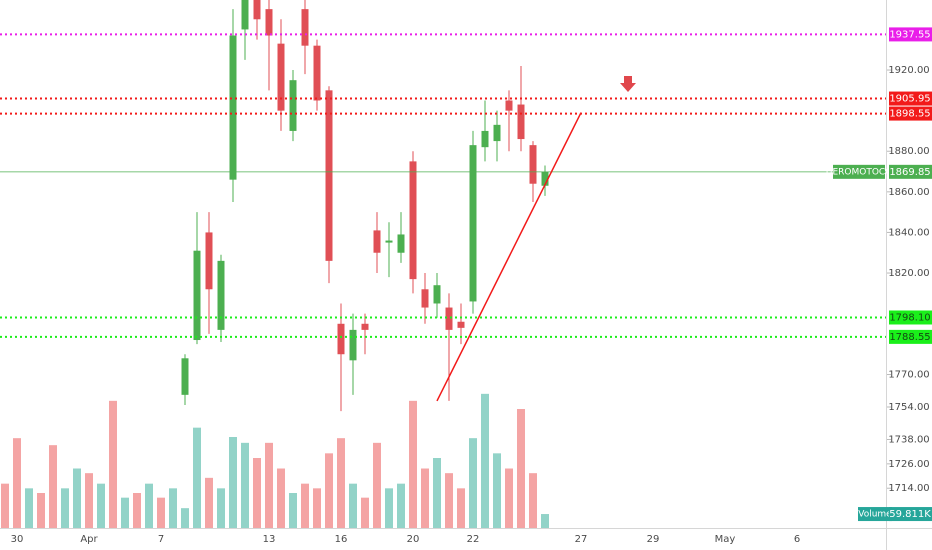 The width and height of the screenshot is (932, 550). I want to click on y-tick-label: 1920.00, so click(908, 70).